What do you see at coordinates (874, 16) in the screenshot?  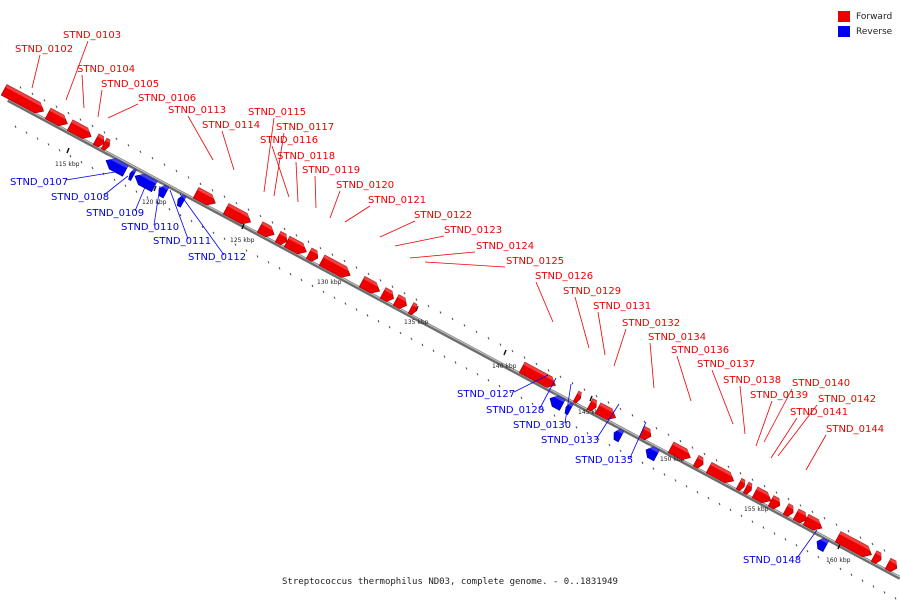 I see `legend-forward-label: Forward` at bounding box center [874, 16].